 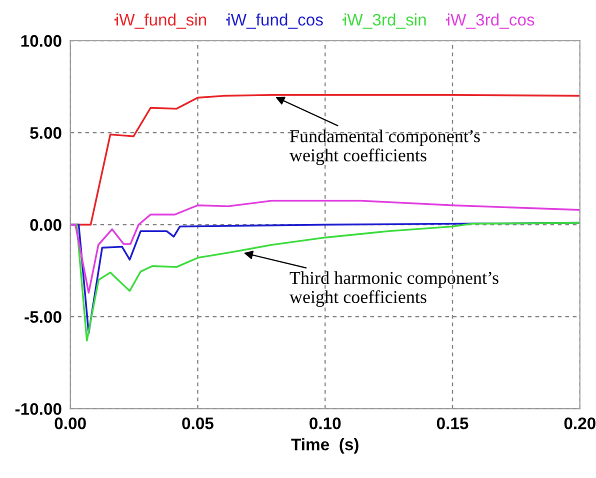 I want to click on y-tick-label: 0.00, so click(x=46, y=225).